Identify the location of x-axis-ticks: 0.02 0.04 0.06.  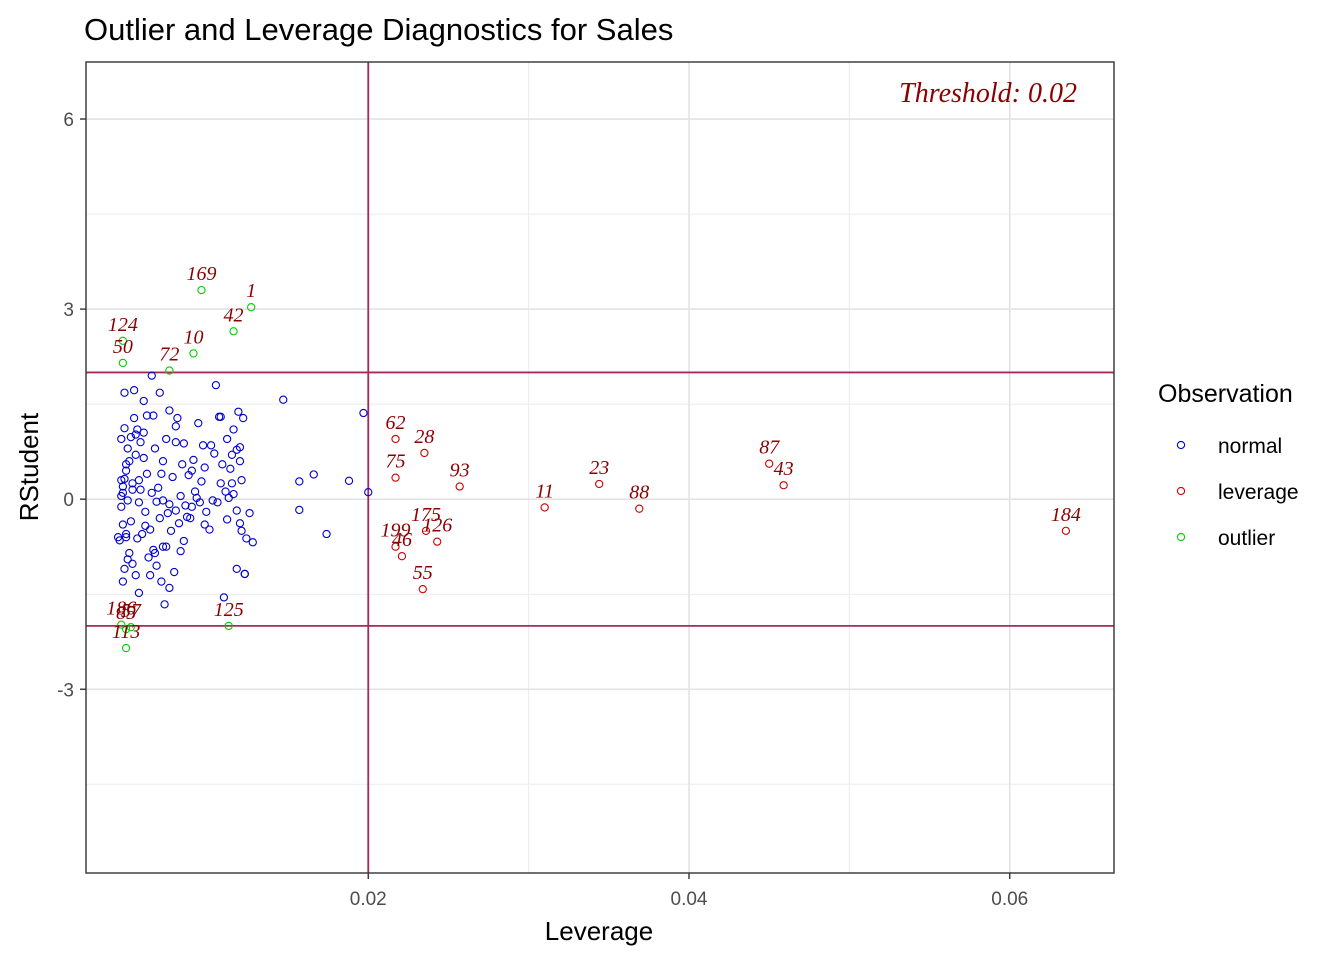
(689, 891).